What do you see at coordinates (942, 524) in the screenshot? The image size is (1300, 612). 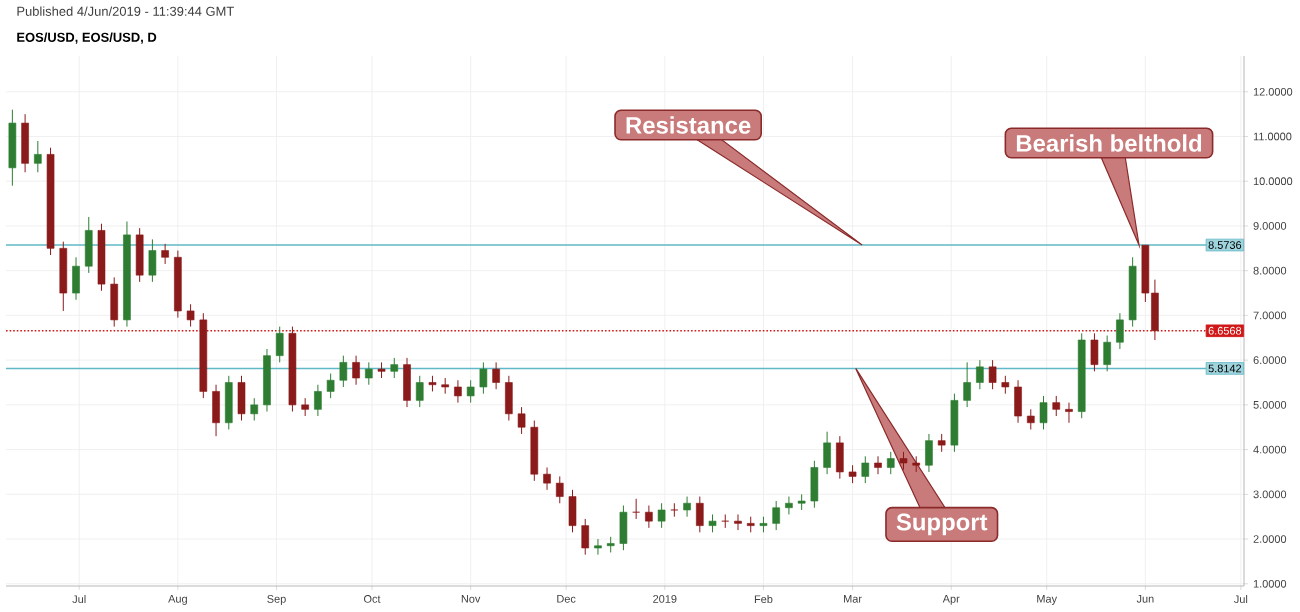 I see `annotation: Support` at bounding box center [942, 524].